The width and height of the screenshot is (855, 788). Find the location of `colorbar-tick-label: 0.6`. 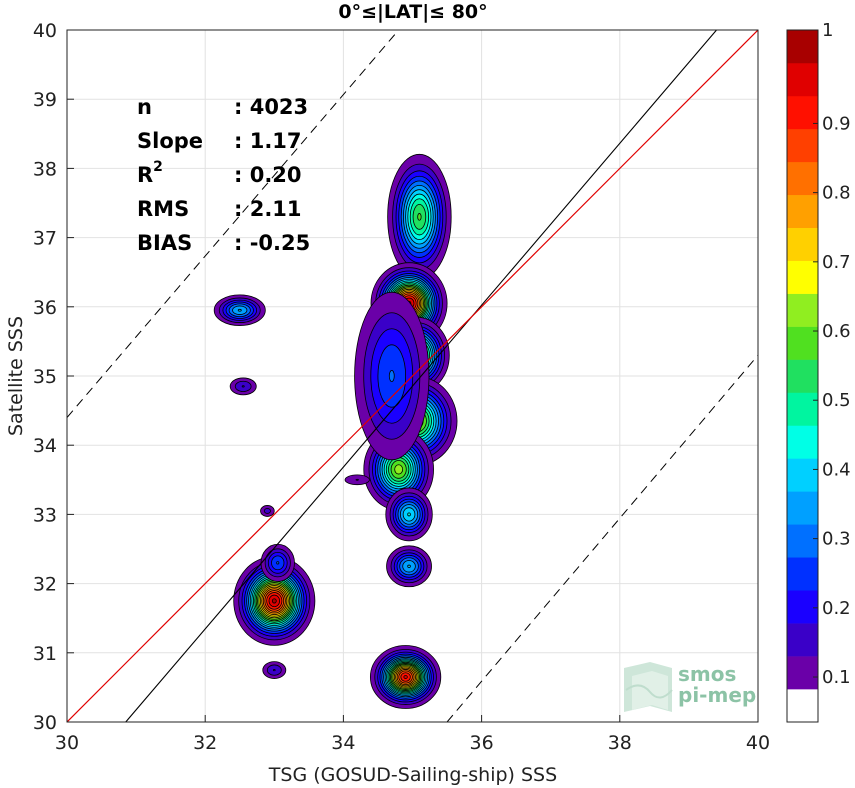

colorbar-tick-label: 0.6 is located at coordinates (836, 331).